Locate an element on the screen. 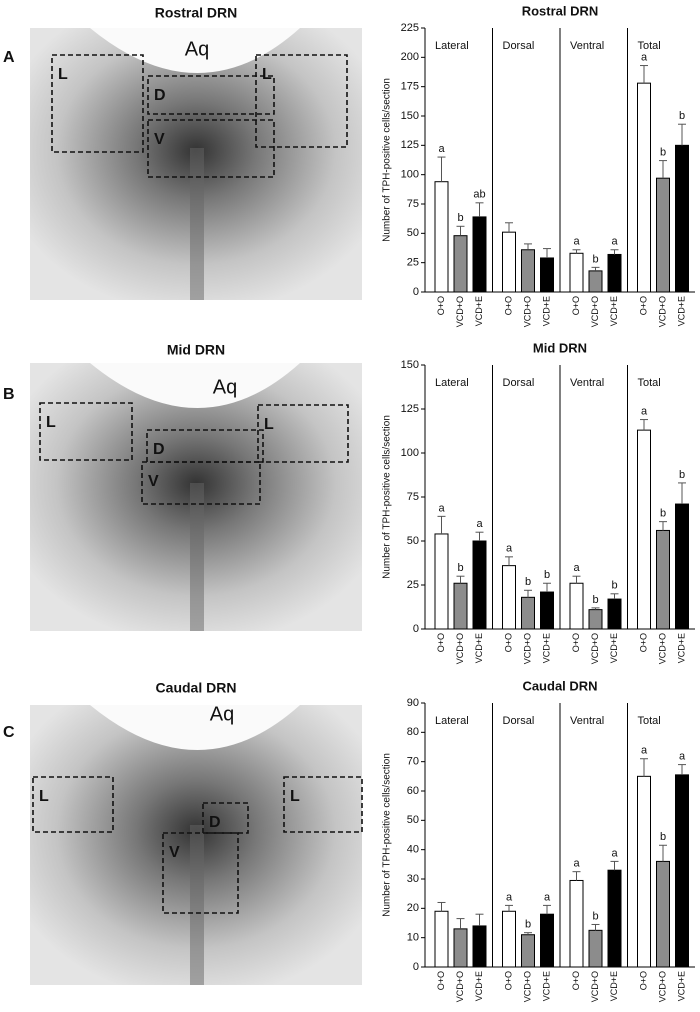 The height and width of the screenshot is (1012, 700). group-label: Lateral is located at coordinates (452, 383).